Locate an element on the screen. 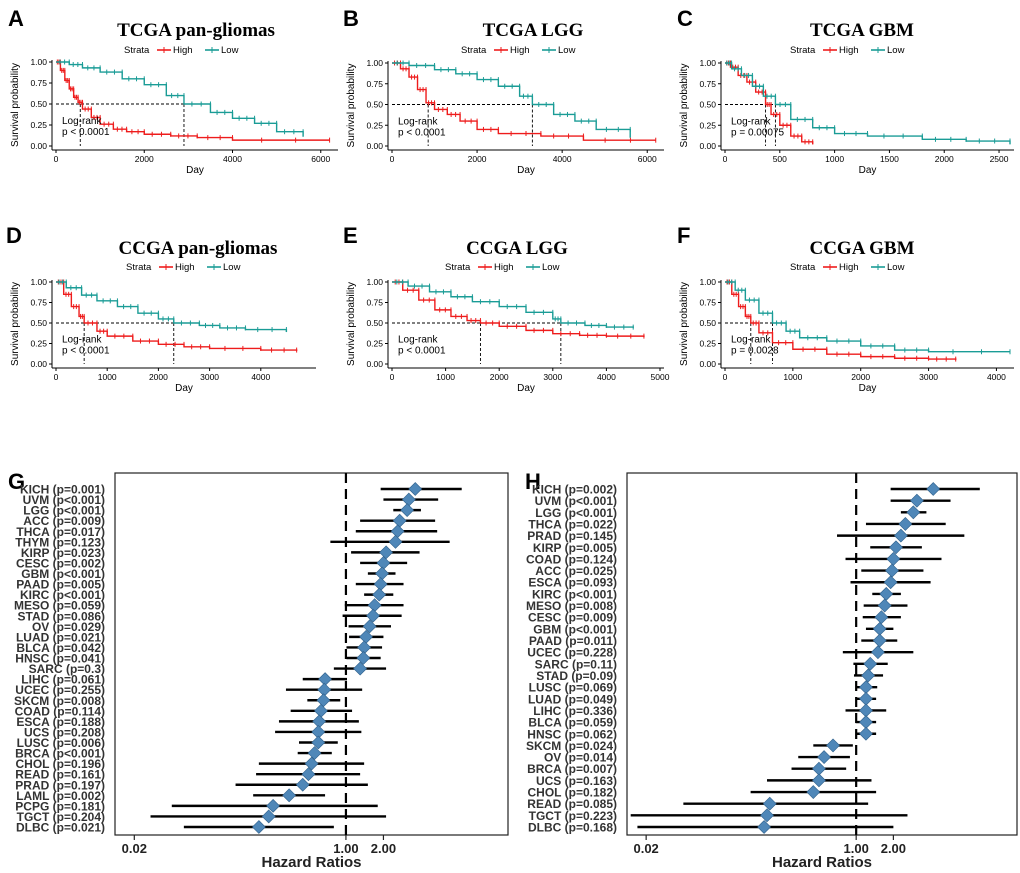 The height and width of the screenshot is (873, 1020). x-tick-label: 4000 is located at coordinates (606, 377).